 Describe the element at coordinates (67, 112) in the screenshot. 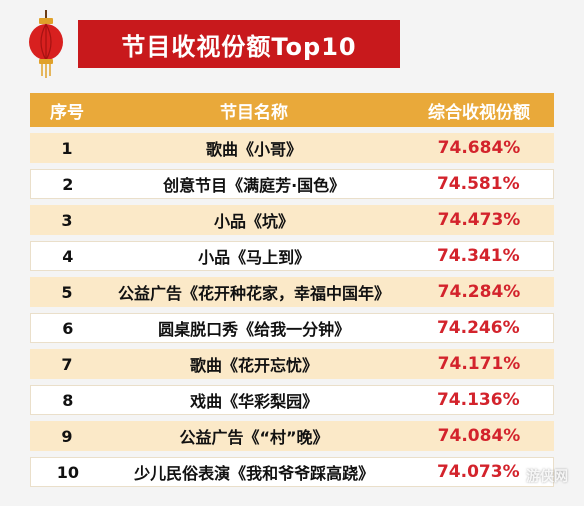

I see `header-rank: 序号` at that location.